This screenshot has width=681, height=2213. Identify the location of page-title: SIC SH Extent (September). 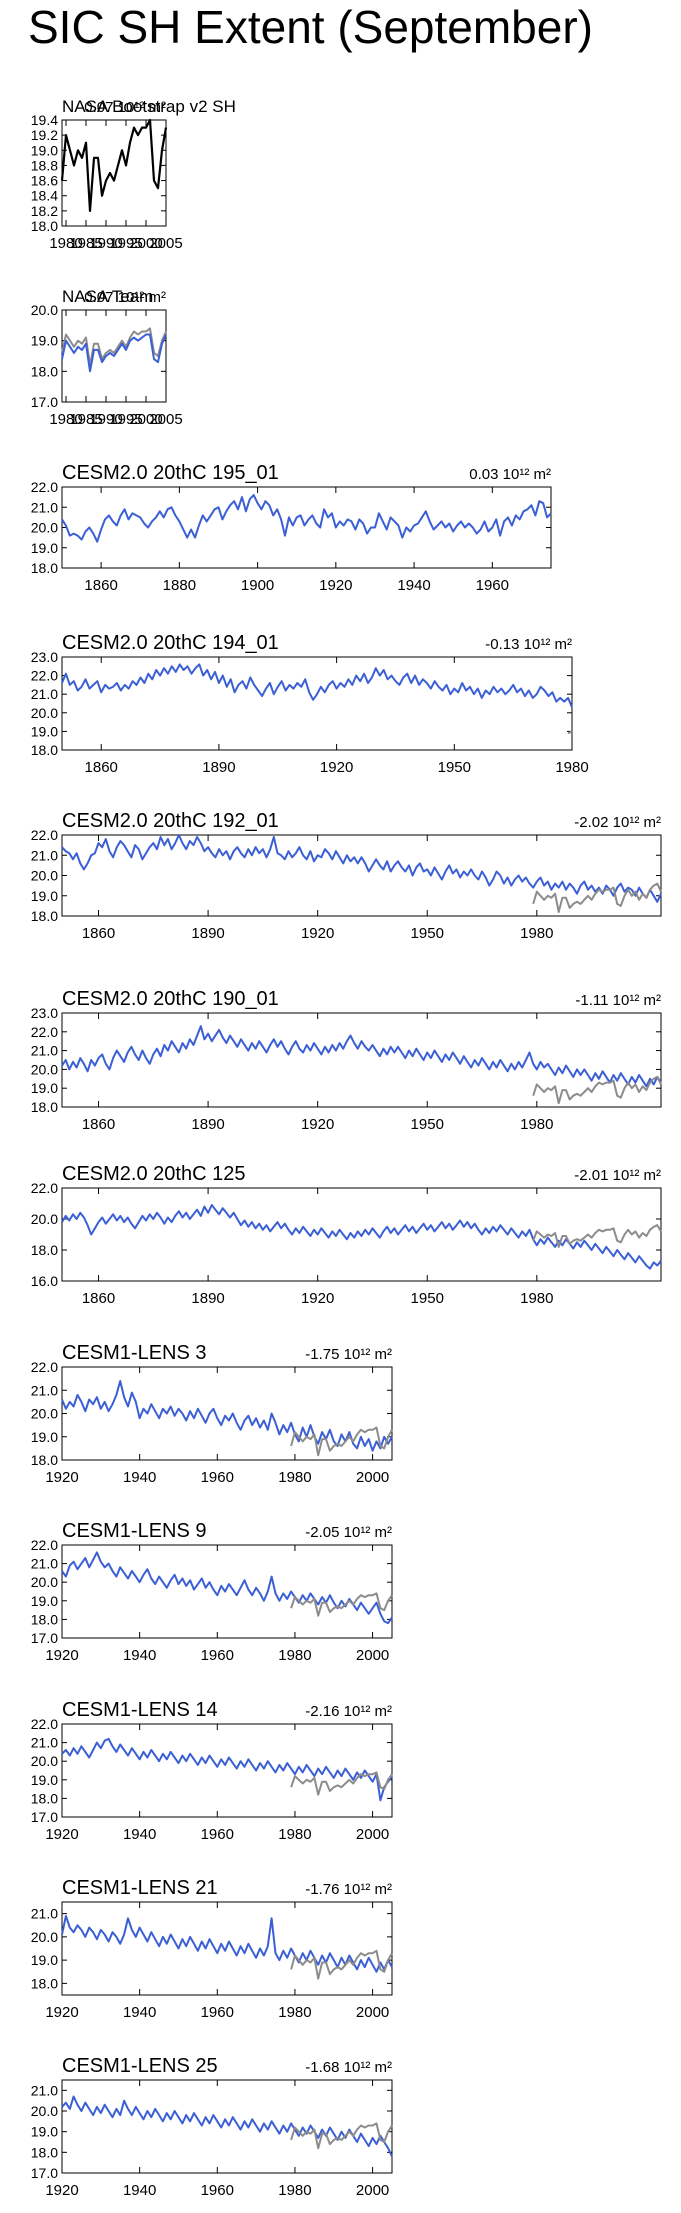
(310, 27).